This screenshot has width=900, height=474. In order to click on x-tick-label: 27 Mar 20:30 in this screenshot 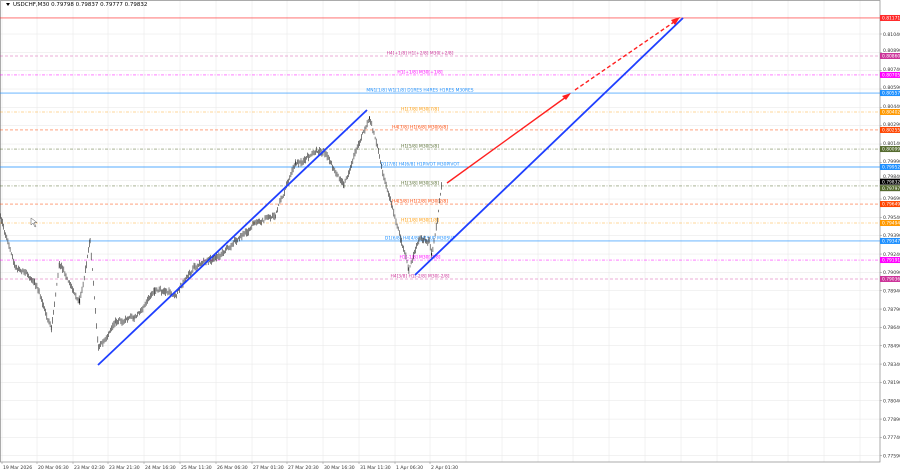, I will do `click(303, 468)`.